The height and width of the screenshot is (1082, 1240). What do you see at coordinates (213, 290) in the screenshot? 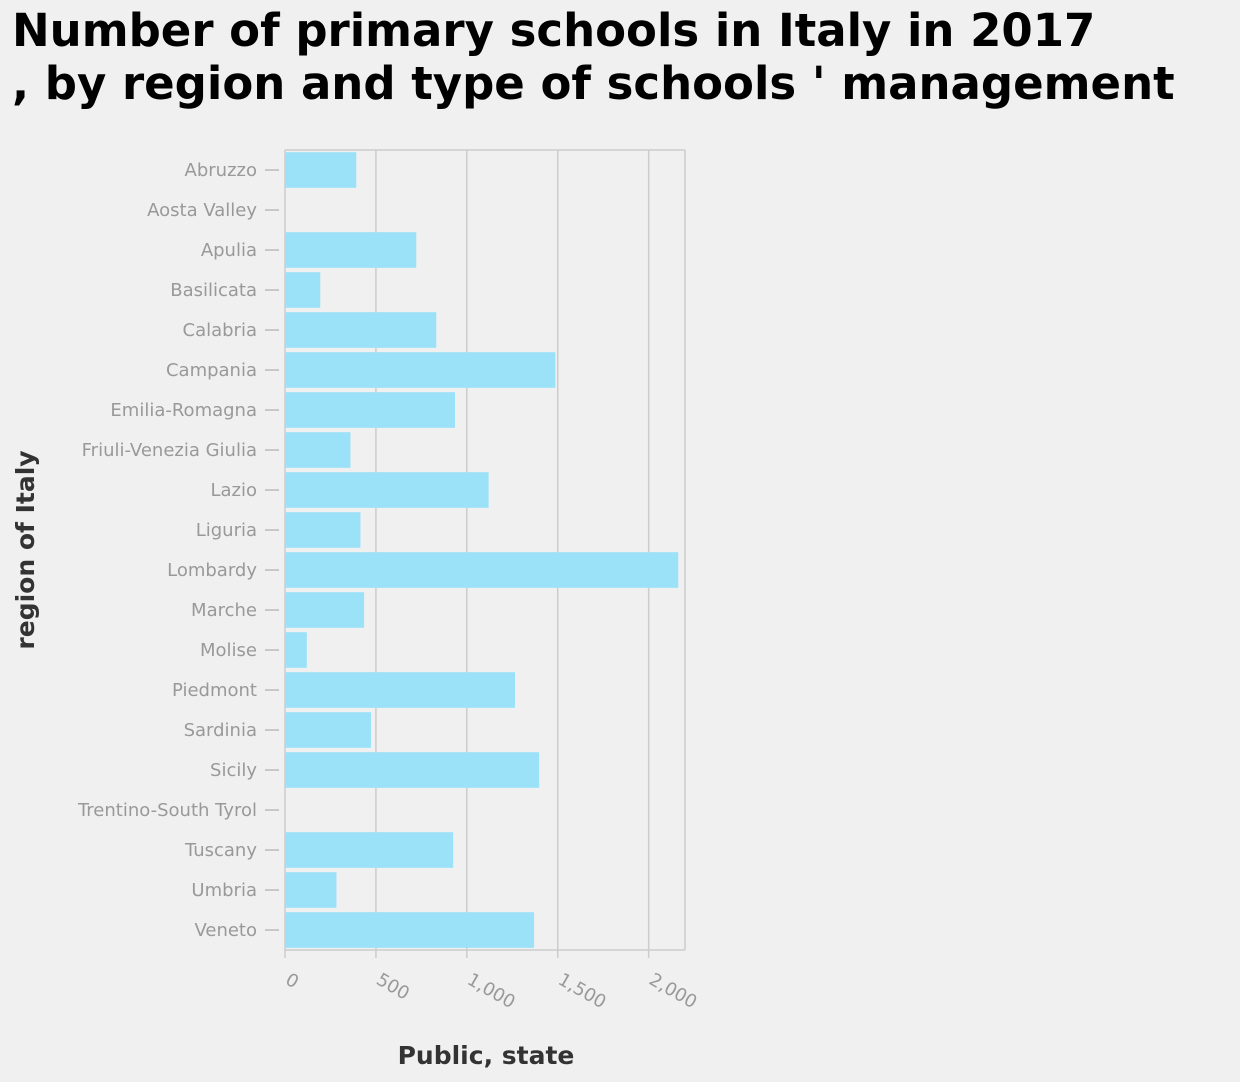
I see `y-tick-label: Basilicata` at bounding box center [213, 290].